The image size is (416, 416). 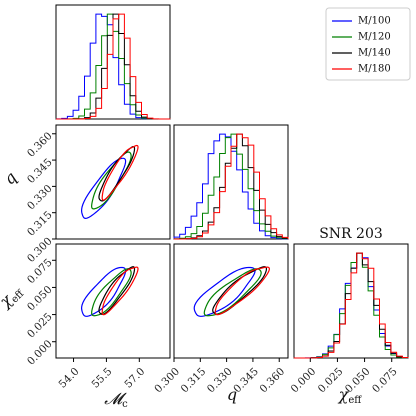 What do you see at coordinates (374, 37) in the screenshot?
I see `legend-label: M/120` at bounding box center [374, 37].